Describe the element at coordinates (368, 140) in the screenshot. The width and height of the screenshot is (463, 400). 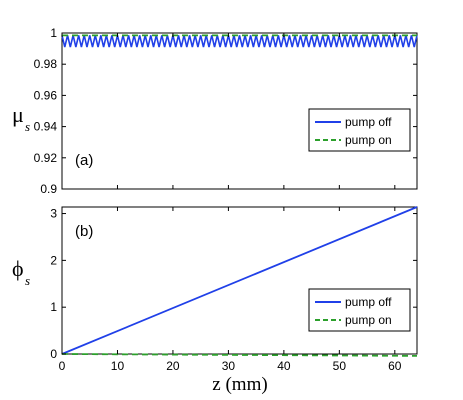
I see `legend-label-a-pump-on: pump on` at that location.